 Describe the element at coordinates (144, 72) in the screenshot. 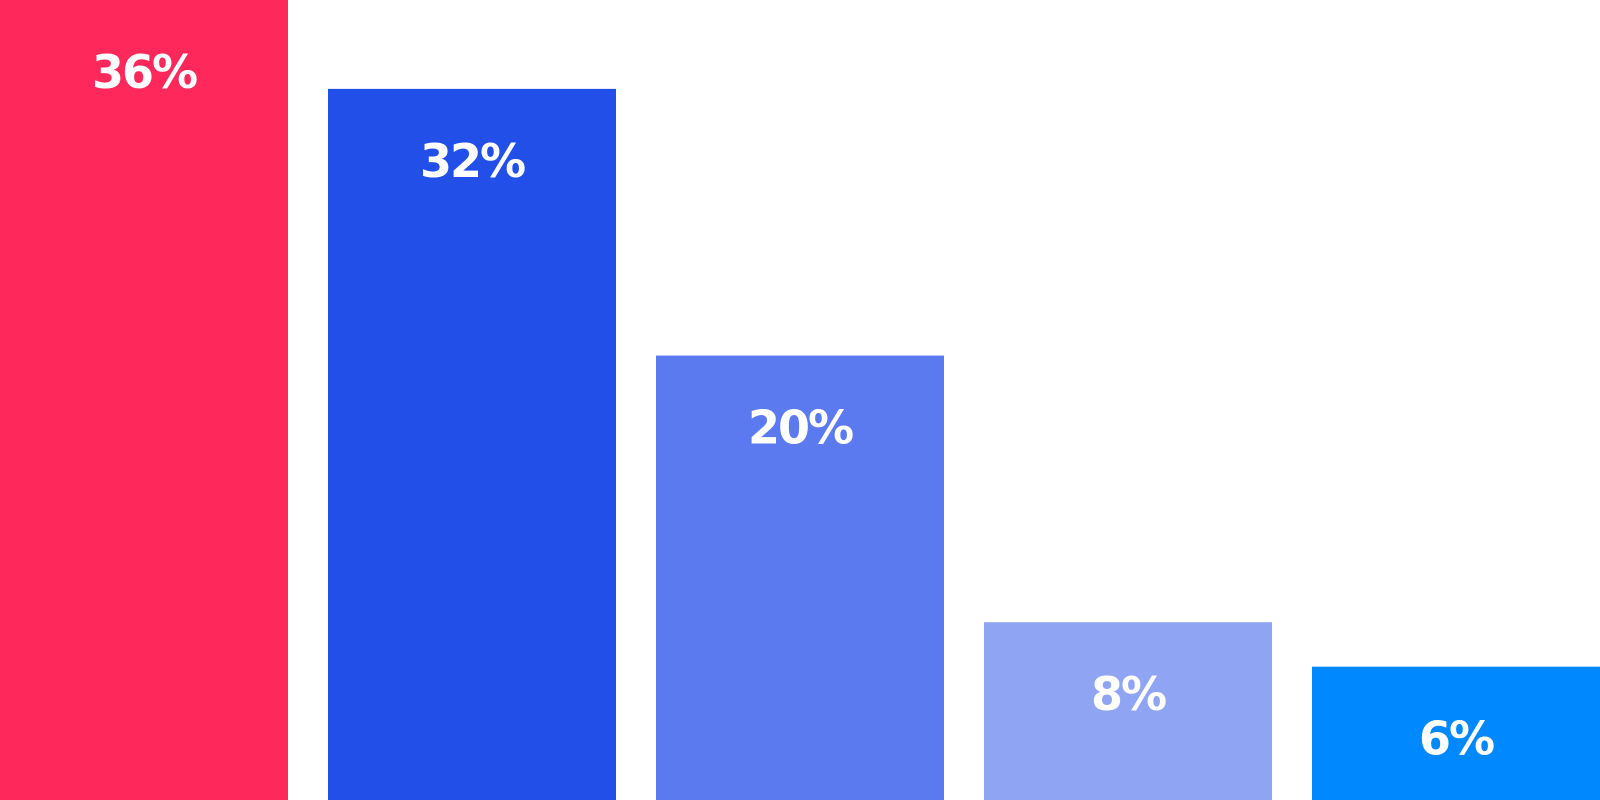

I see `bar-value-label-1: 36%` at that location.